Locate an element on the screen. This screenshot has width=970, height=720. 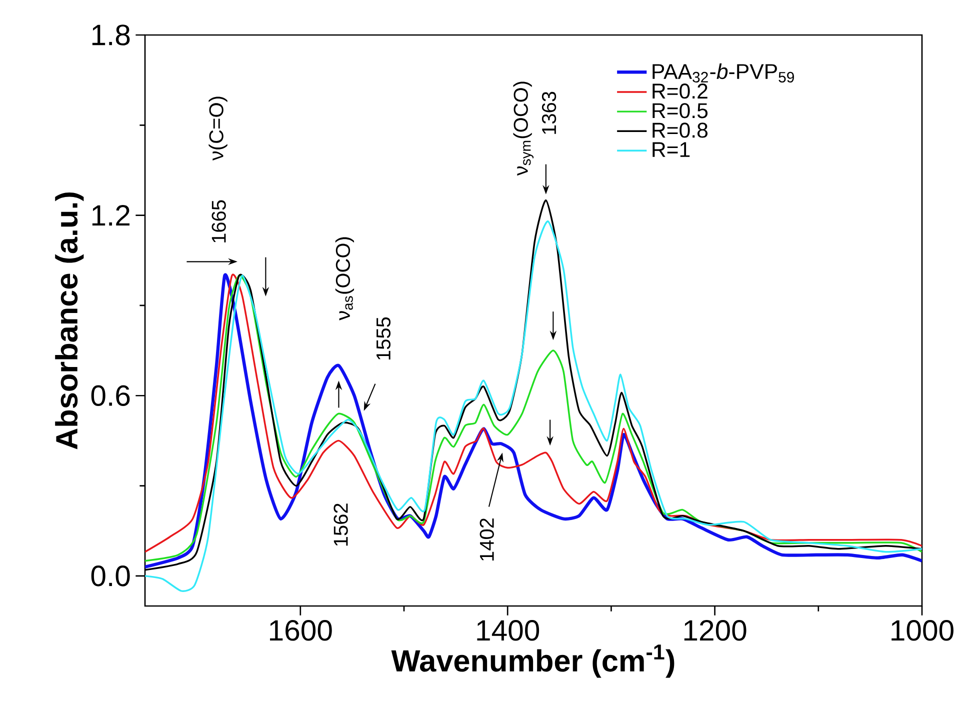
y-tick-label: 1.2 is located at coordinates (111, 215).